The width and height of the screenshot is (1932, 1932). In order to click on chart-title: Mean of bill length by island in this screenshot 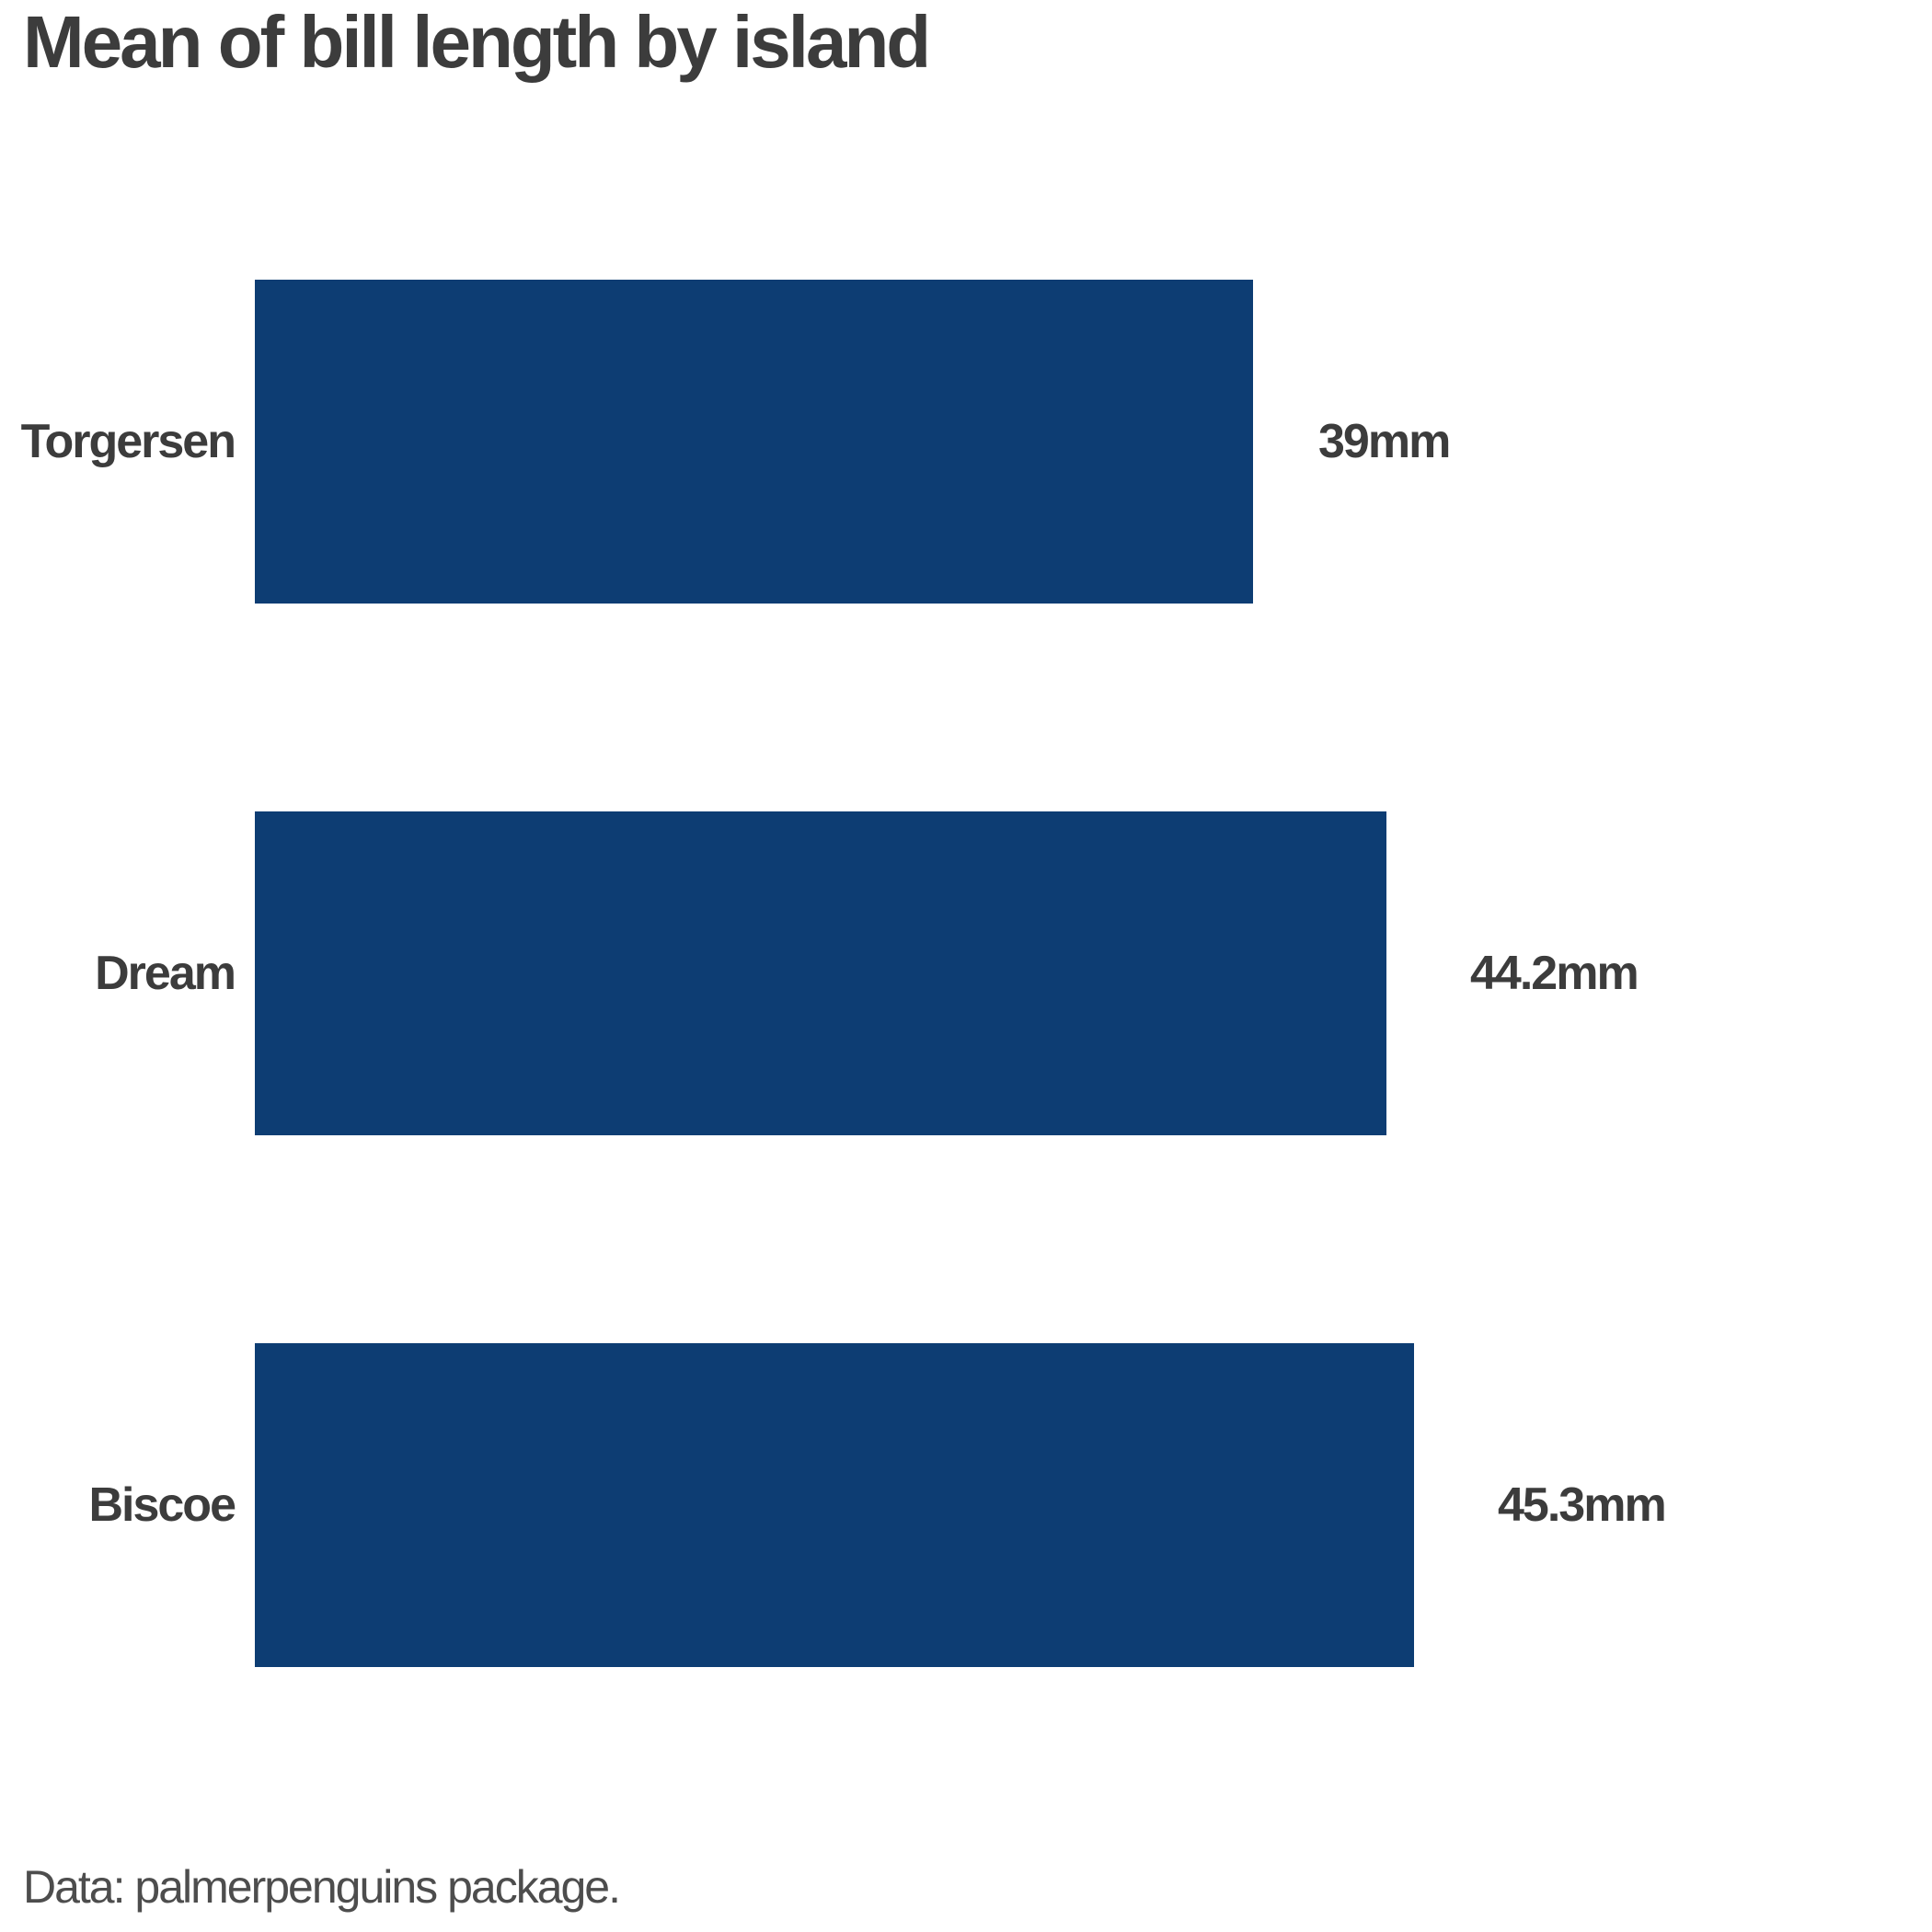, I will do `click(477, 42)`.